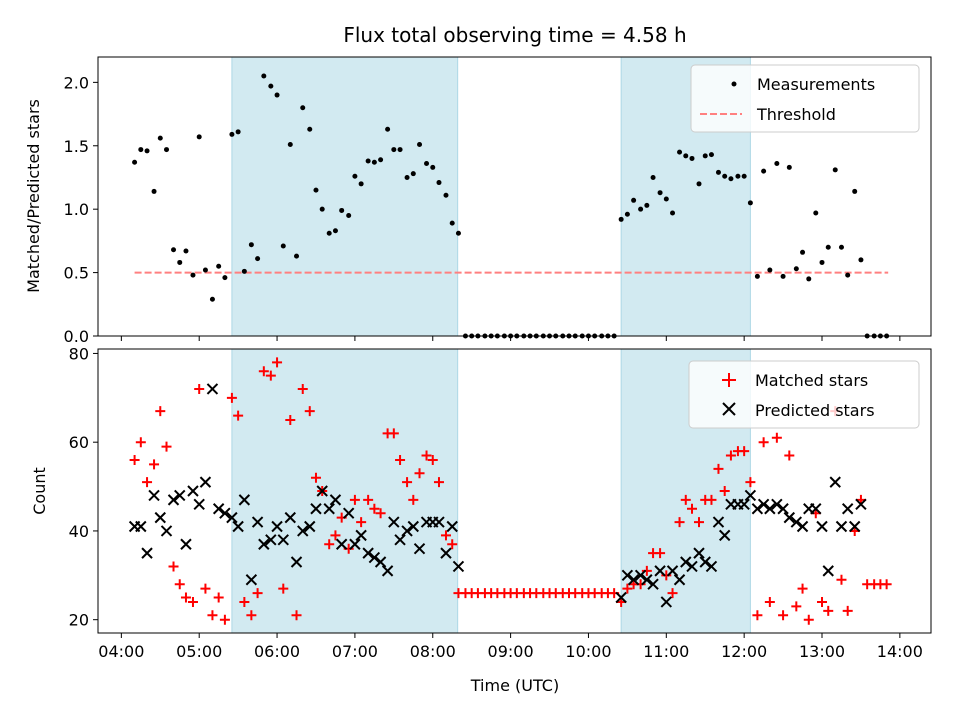 The image size is (960, 720). What do you see at coordinates (79, 353) in the screenshot?
I see `y-tick-label-1-3: 80` at bounding box center [79, 353].